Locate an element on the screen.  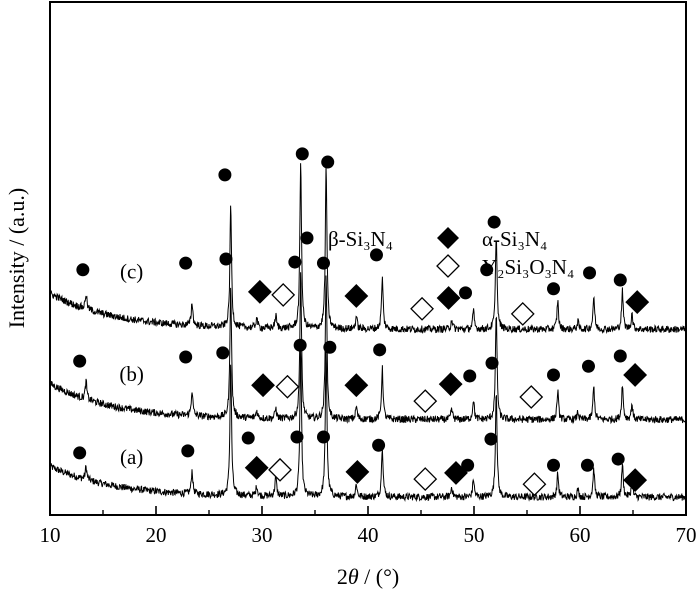
series-label-a: (a) is located at coordinates (131, 457).